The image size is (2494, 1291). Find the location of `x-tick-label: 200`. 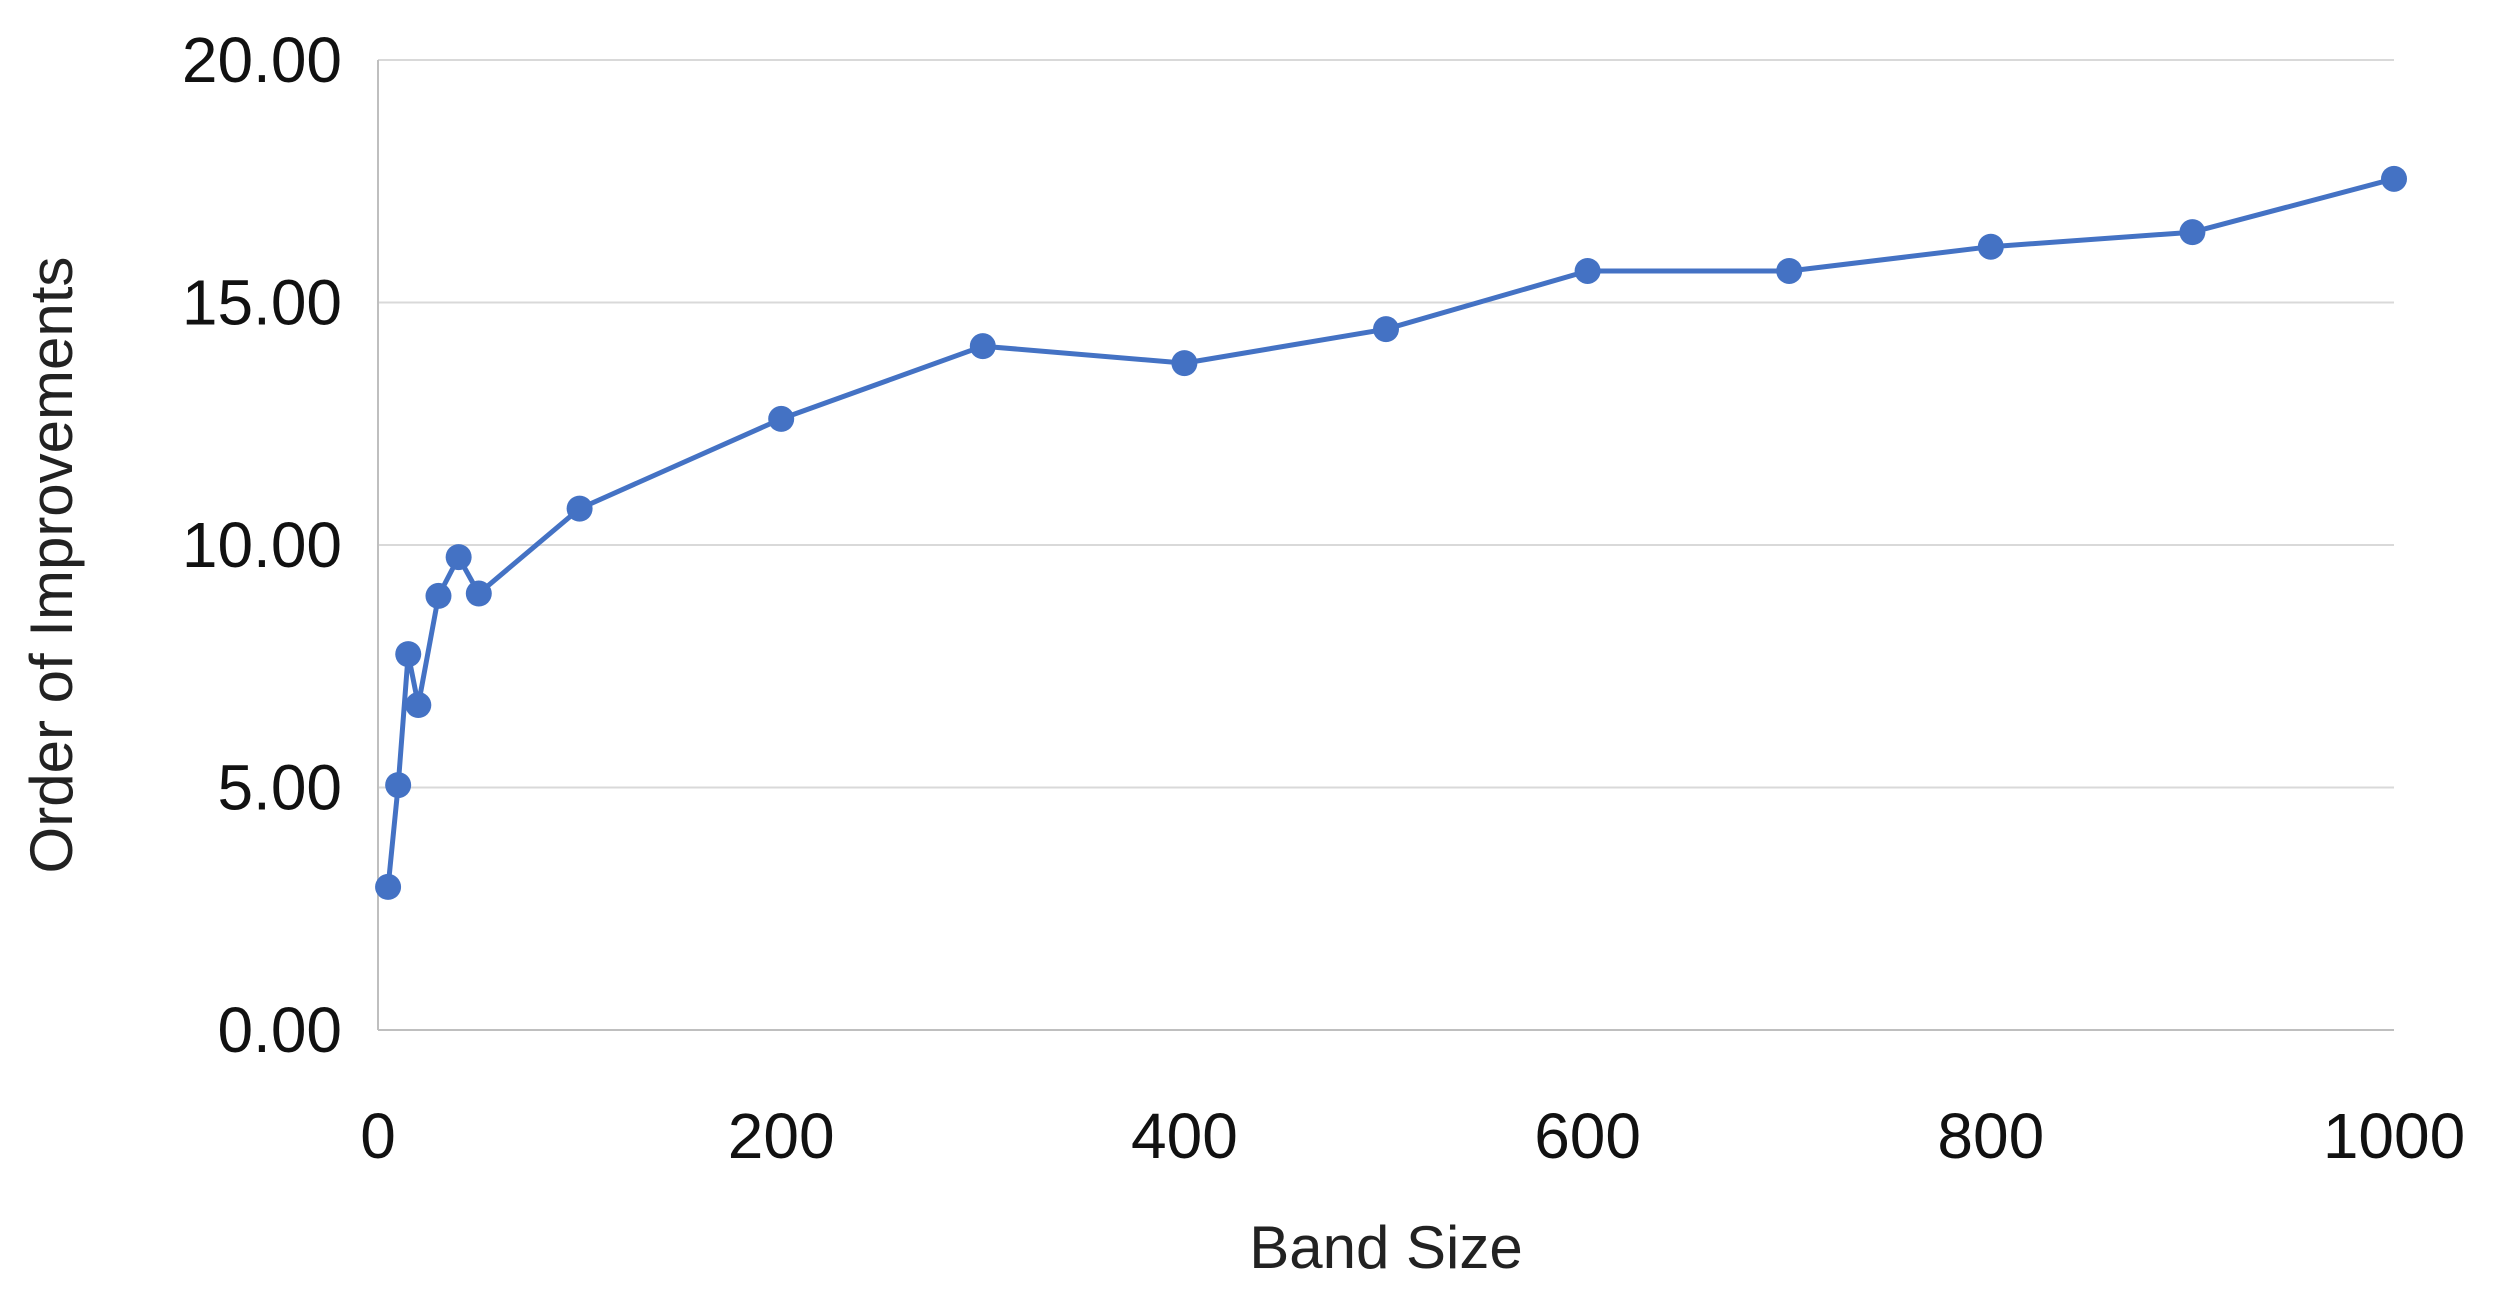

x-tick-label: 200 is located at coordinates (781, 1136).